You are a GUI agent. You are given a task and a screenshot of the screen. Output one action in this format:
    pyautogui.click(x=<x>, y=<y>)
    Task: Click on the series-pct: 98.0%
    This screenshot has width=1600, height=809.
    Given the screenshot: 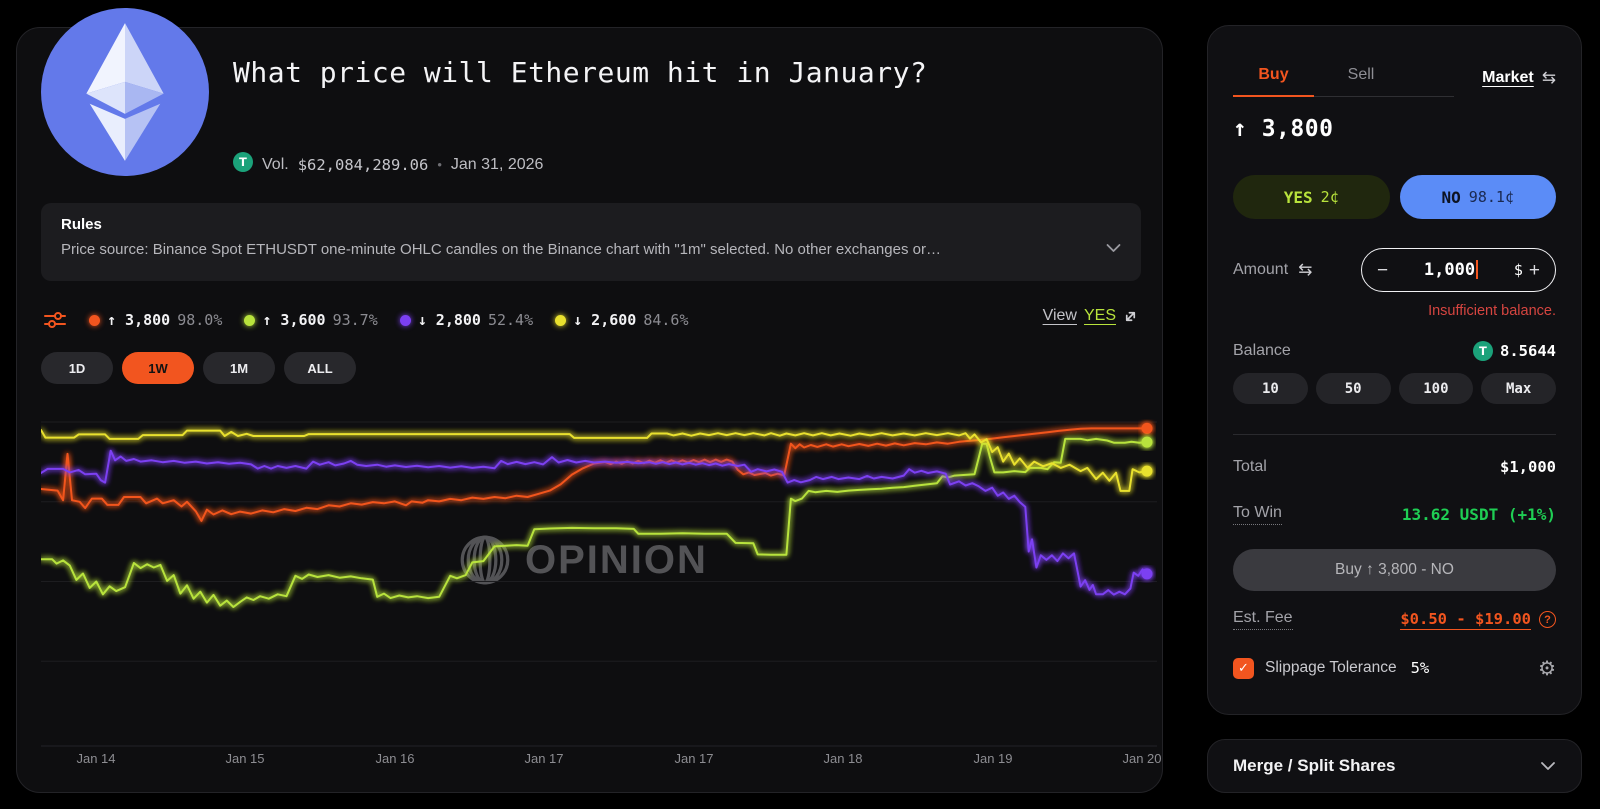 What is the action you would take?
    pyautogui.click(x=200, y=320)
    